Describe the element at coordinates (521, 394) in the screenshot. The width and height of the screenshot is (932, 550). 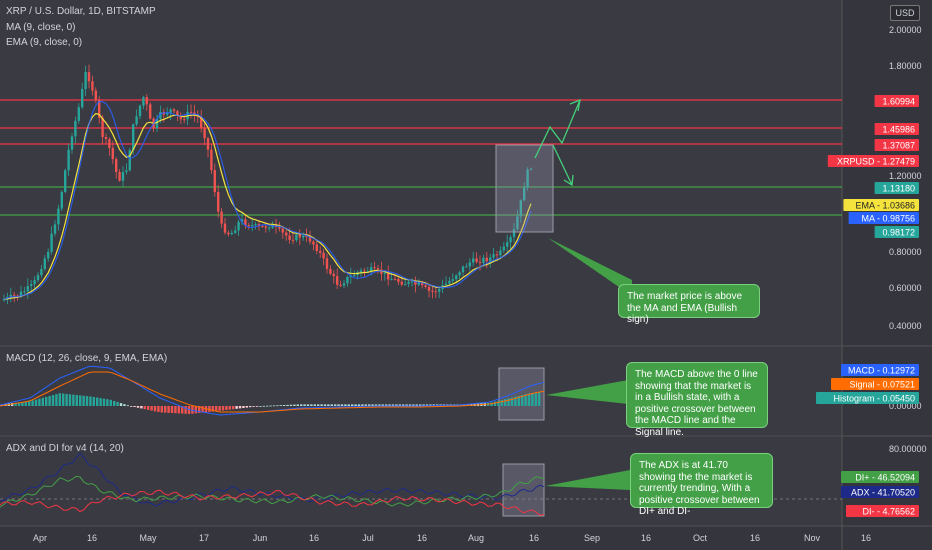
I see `macd-highlight-box` at that location.